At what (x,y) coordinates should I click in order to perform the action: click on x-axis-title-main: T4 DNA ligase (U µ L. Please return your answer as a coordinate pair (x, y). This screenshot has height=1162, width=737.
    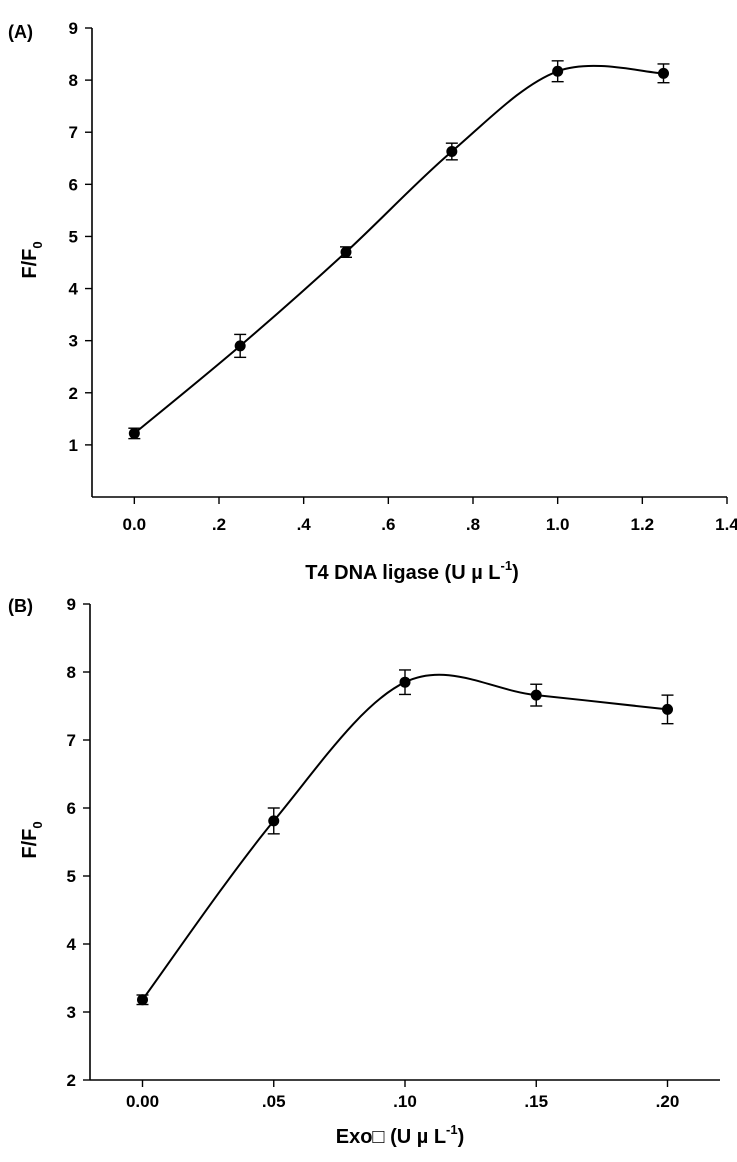
    Looking at the image, I should click on (402, 573).